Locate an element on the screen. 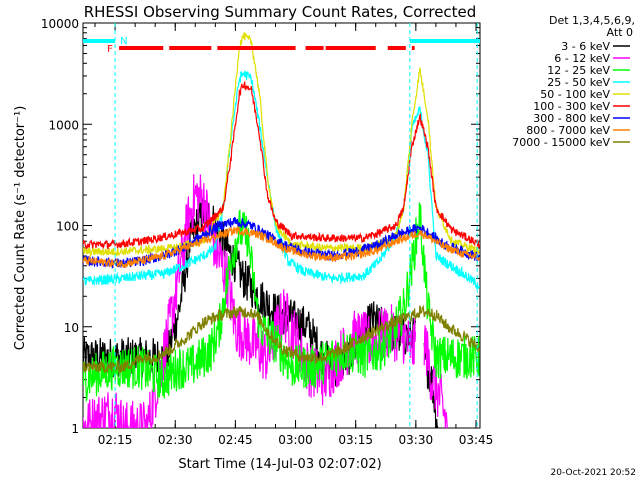 The image size is (640, 480). legend-entry-label: 25 - 50 keV is located at coordinates (578, 82).